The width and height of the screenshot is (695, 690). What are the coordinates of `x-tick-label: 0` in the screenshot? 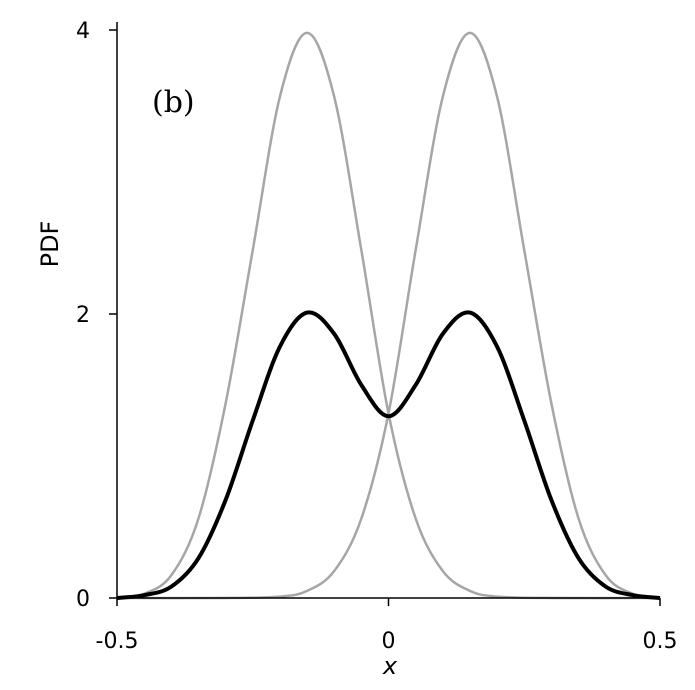 It's located at (389, 641).